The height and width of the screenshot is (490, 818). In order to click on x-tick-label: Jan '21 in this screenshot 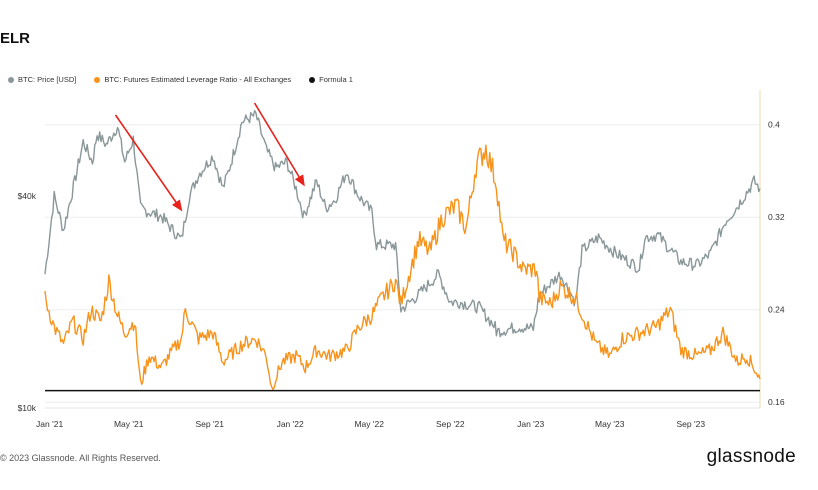, I will do `click(49, 424)`.